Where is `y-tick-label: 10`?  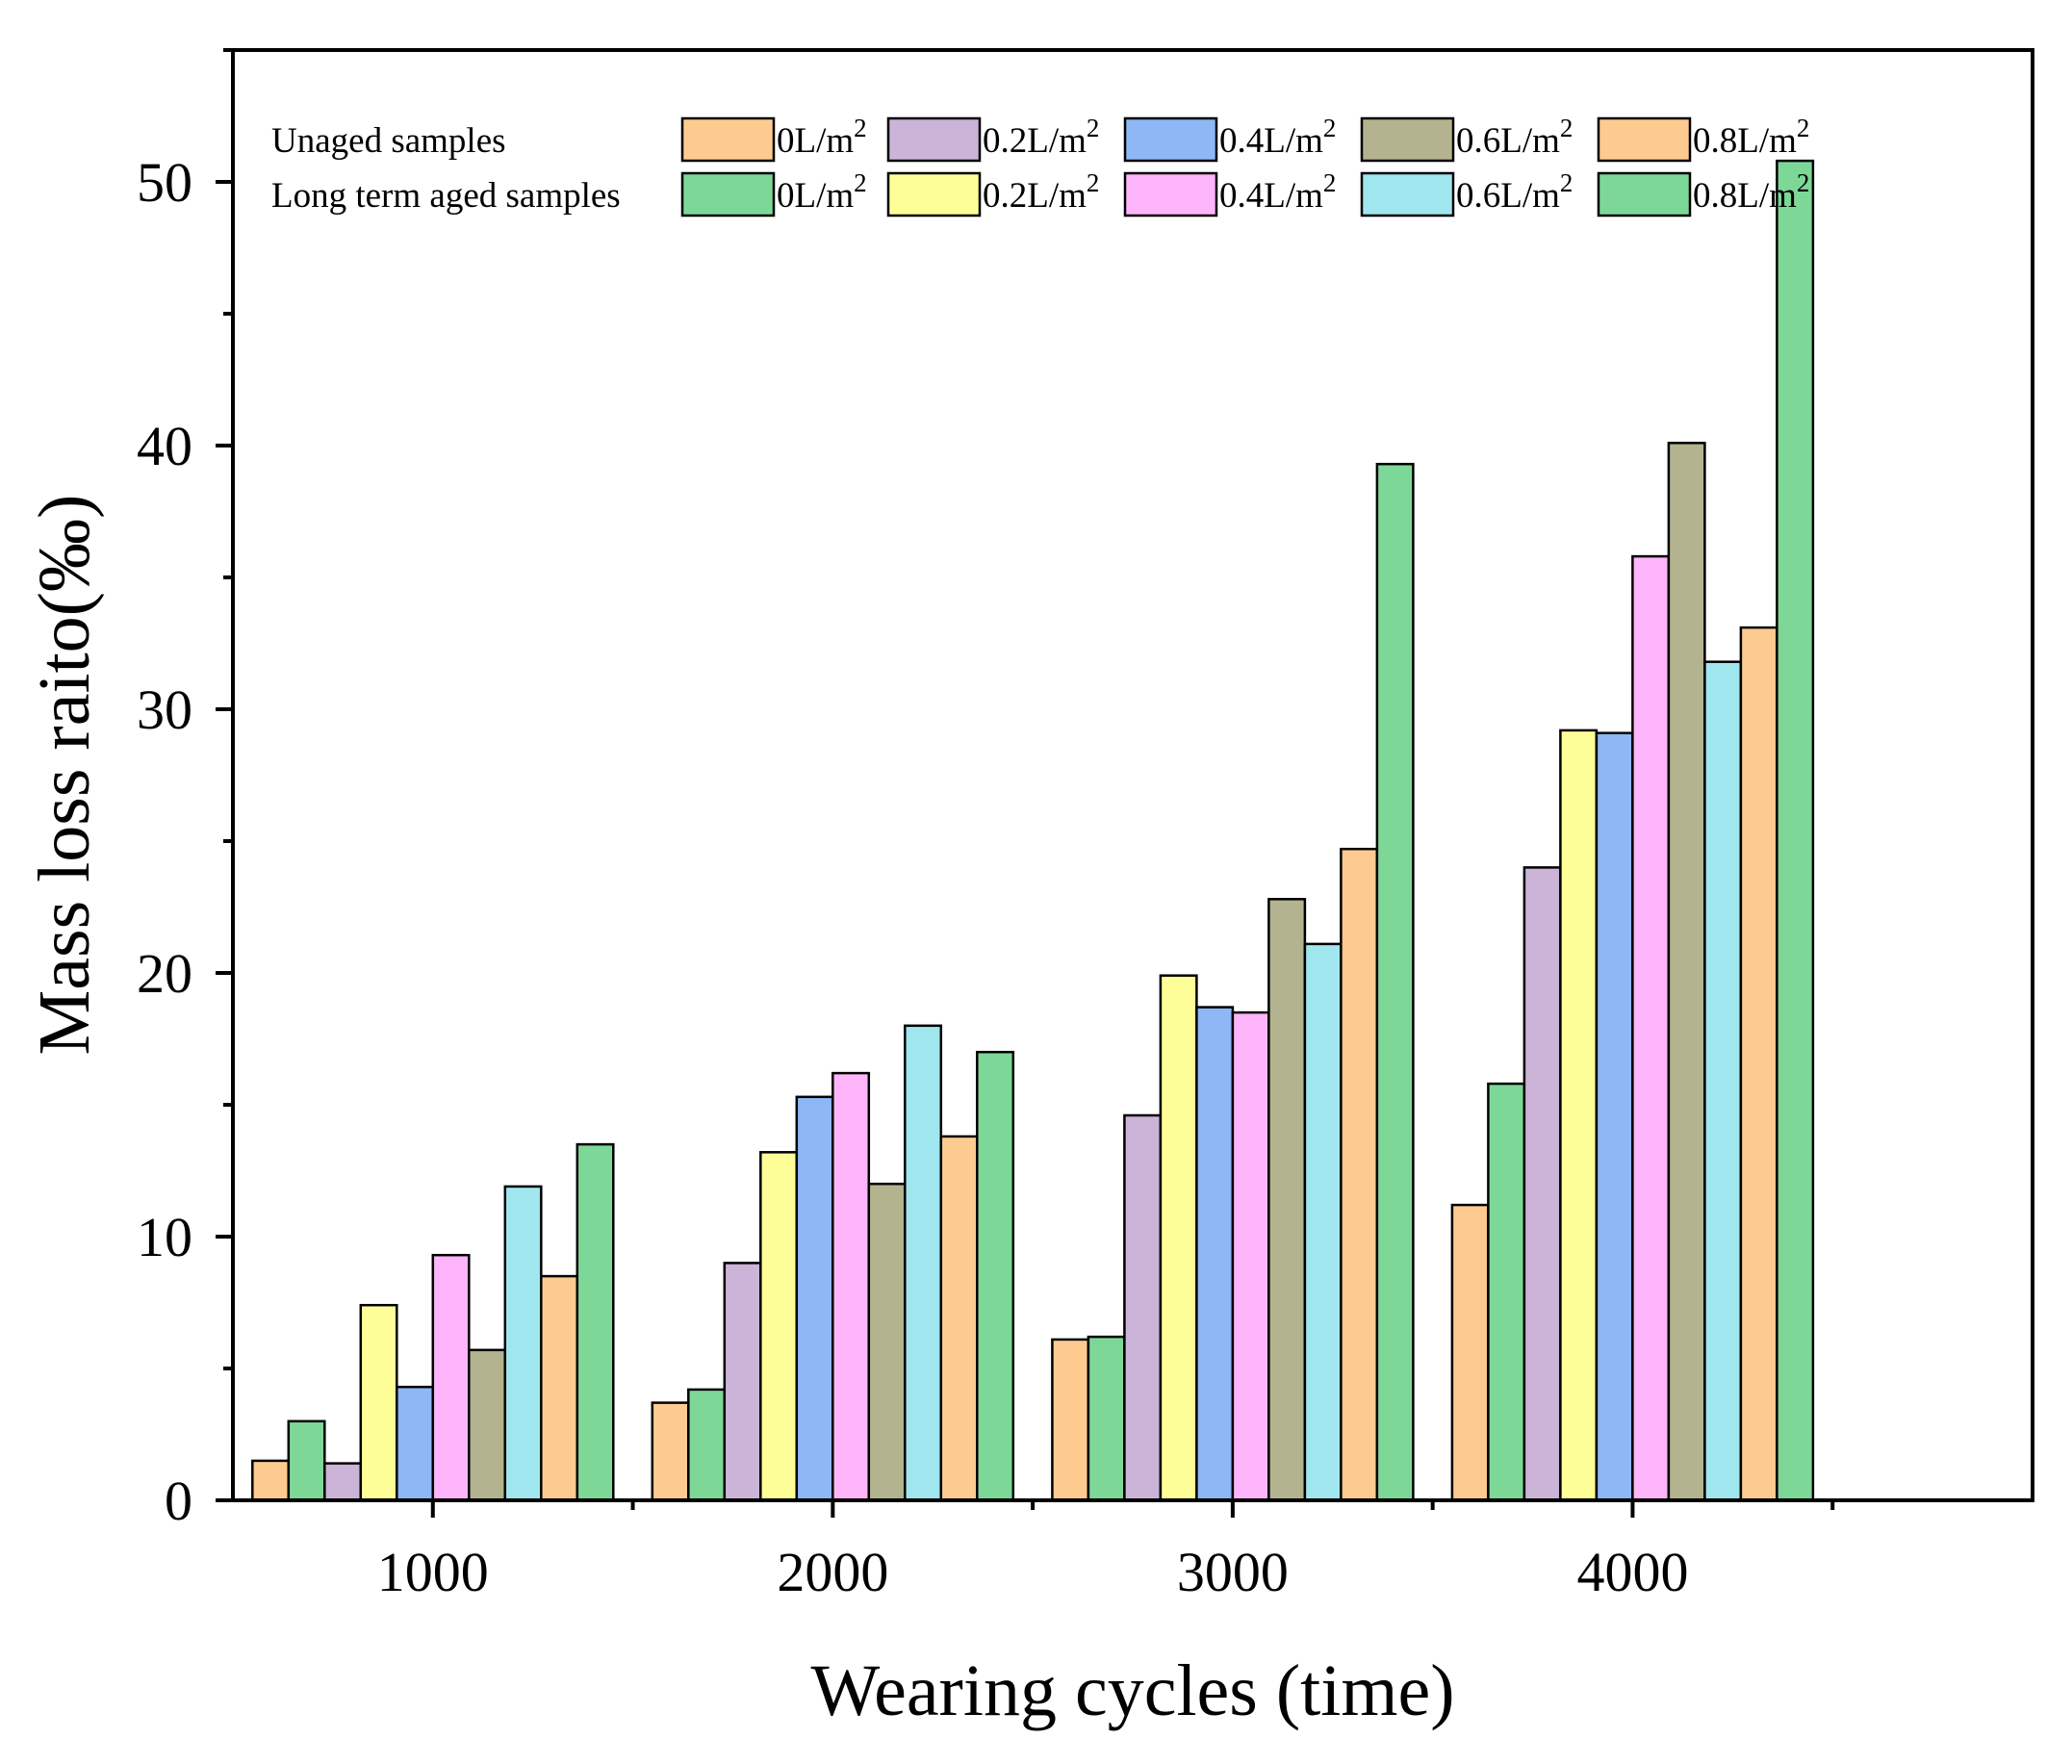
y-tick-label: 10 is located at coordinates (164, 1237).